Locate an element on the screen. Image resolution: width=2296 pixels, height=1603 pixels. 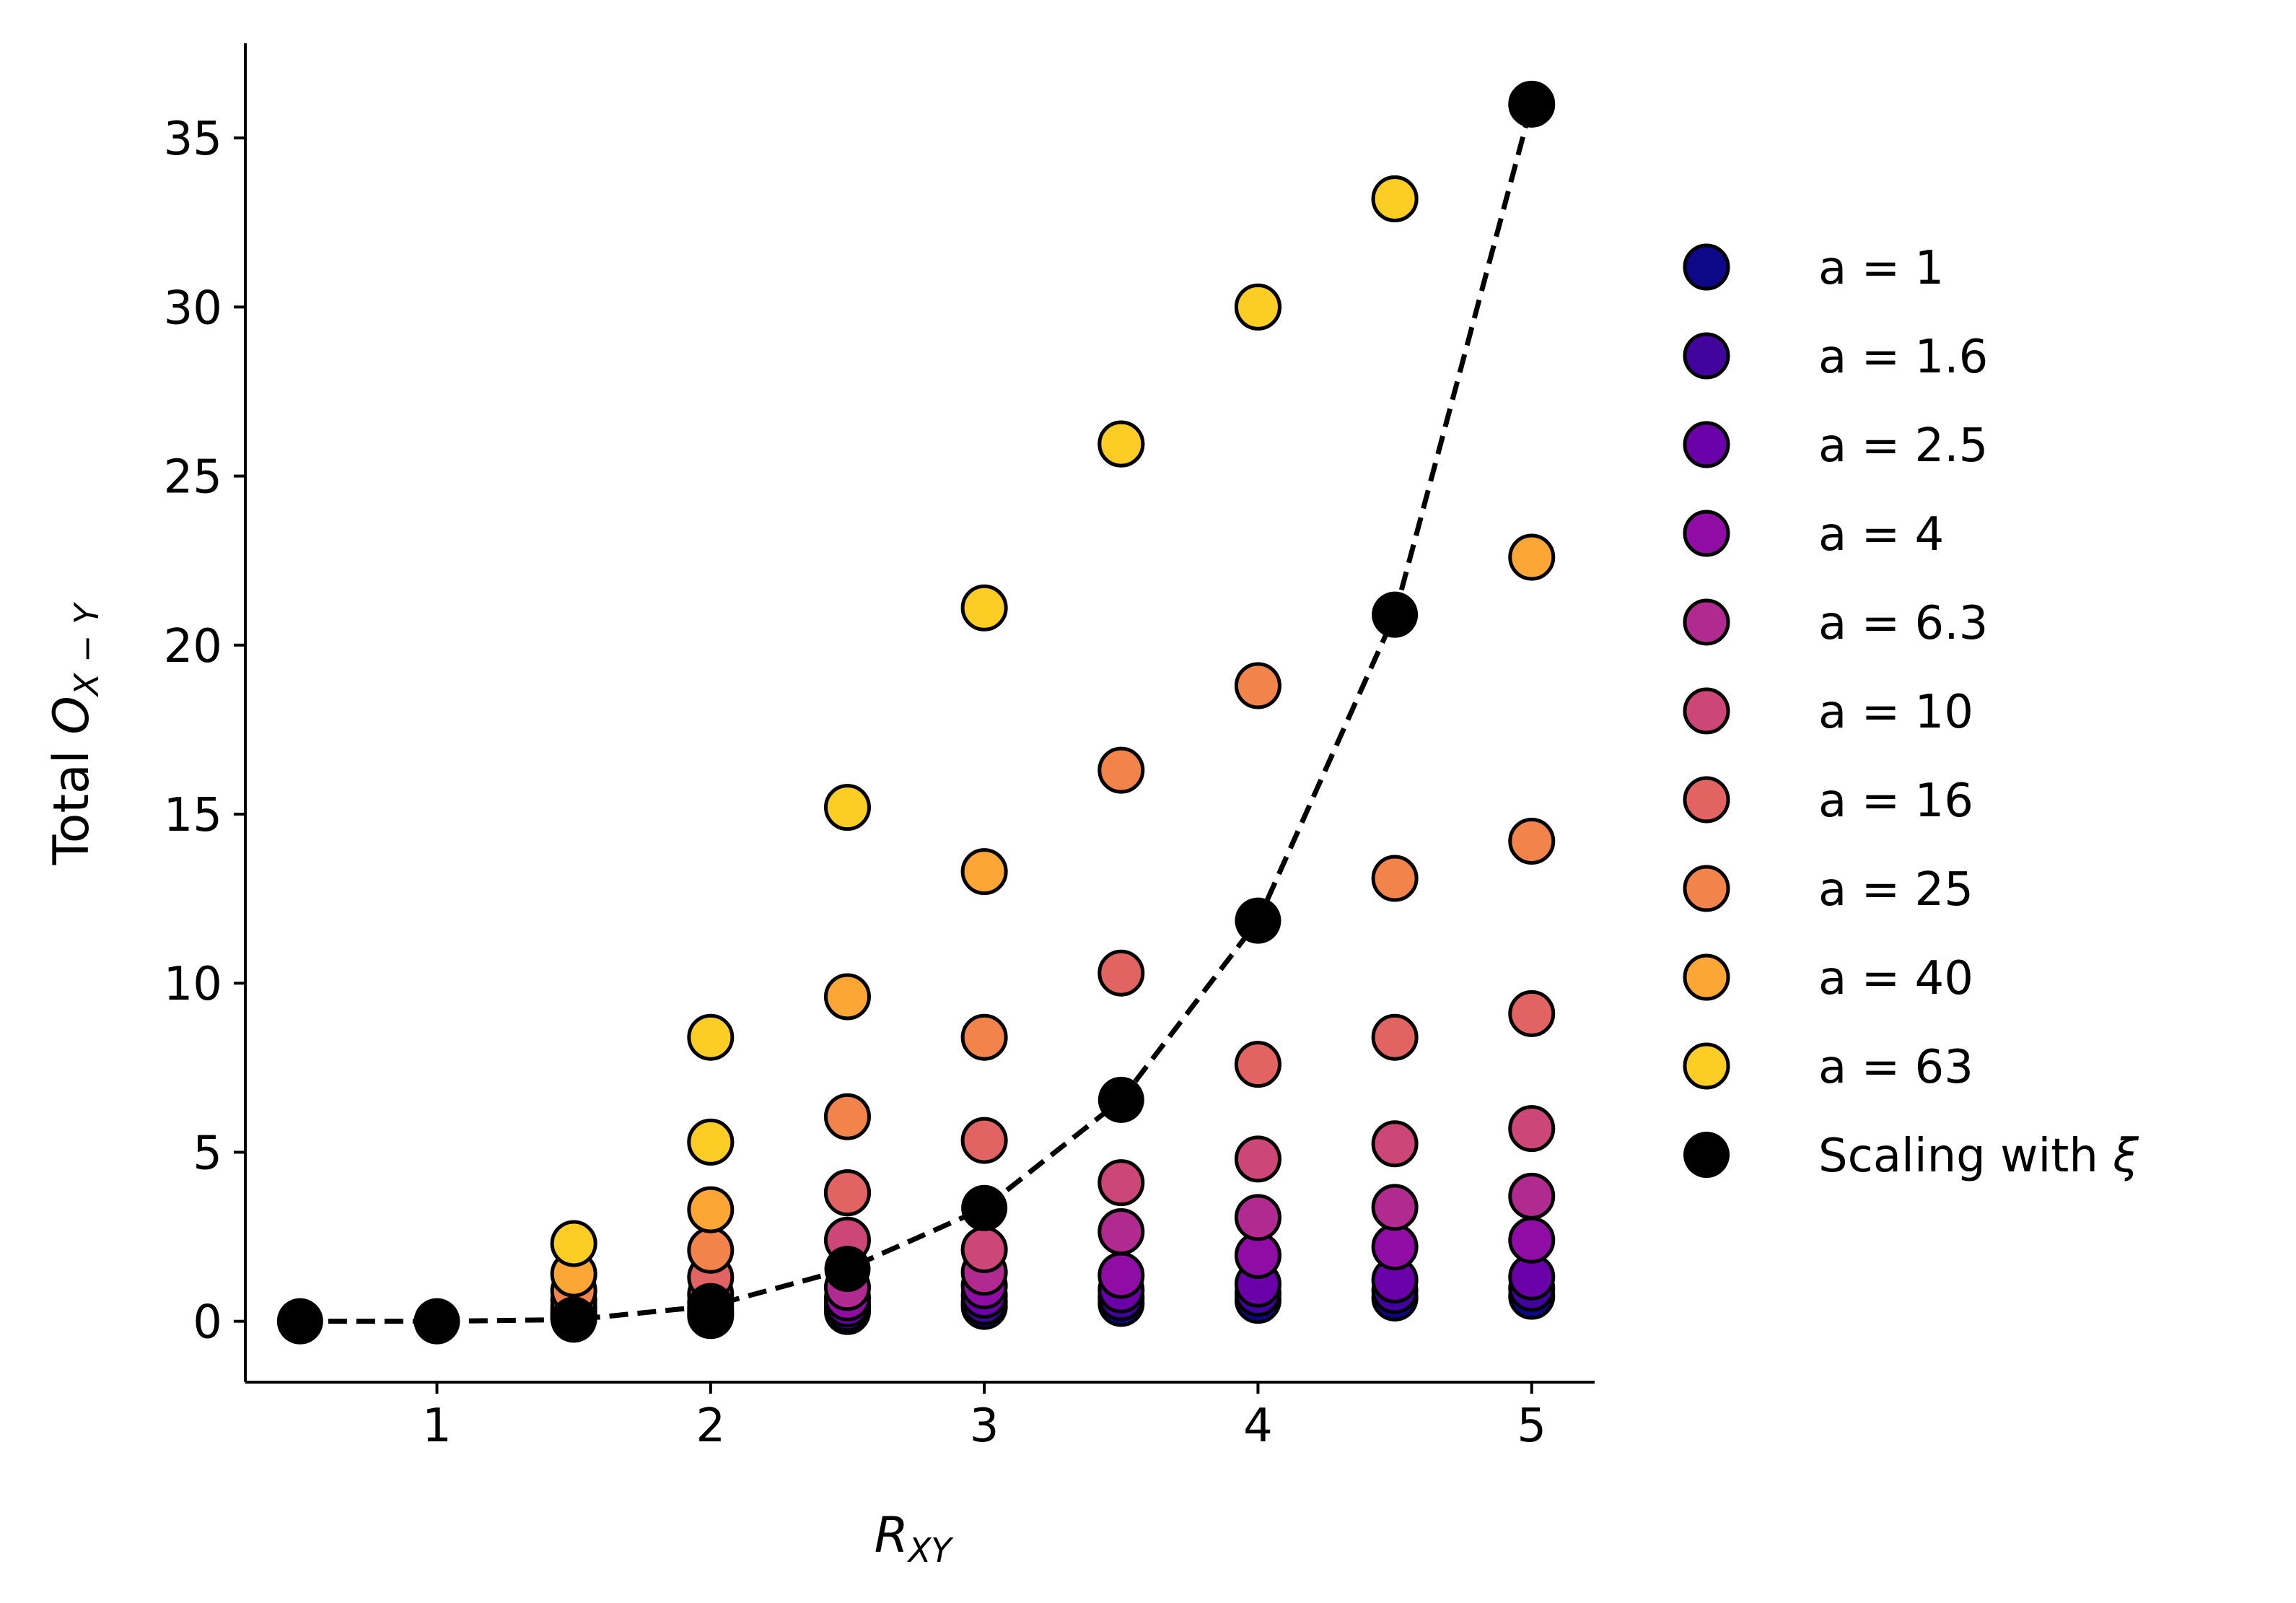
legend-entry: a = 25 is located at coordinates (1828, 890).